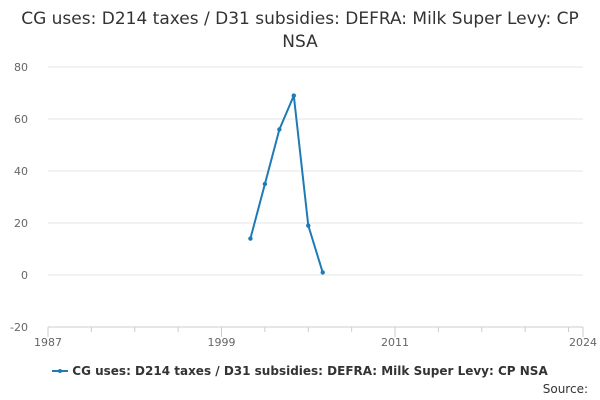 Image resolution: width=600 pixels, height=400 pixels. I want to click on x-tick-label: 1999, so click(222, 342).